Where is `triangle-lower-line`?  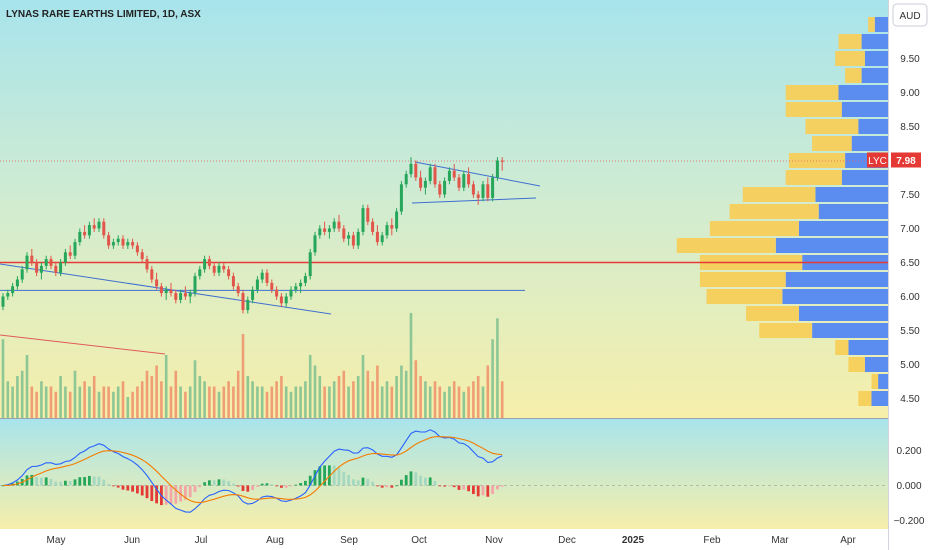
triangle-lower-line is located at coordinates (474, 200).